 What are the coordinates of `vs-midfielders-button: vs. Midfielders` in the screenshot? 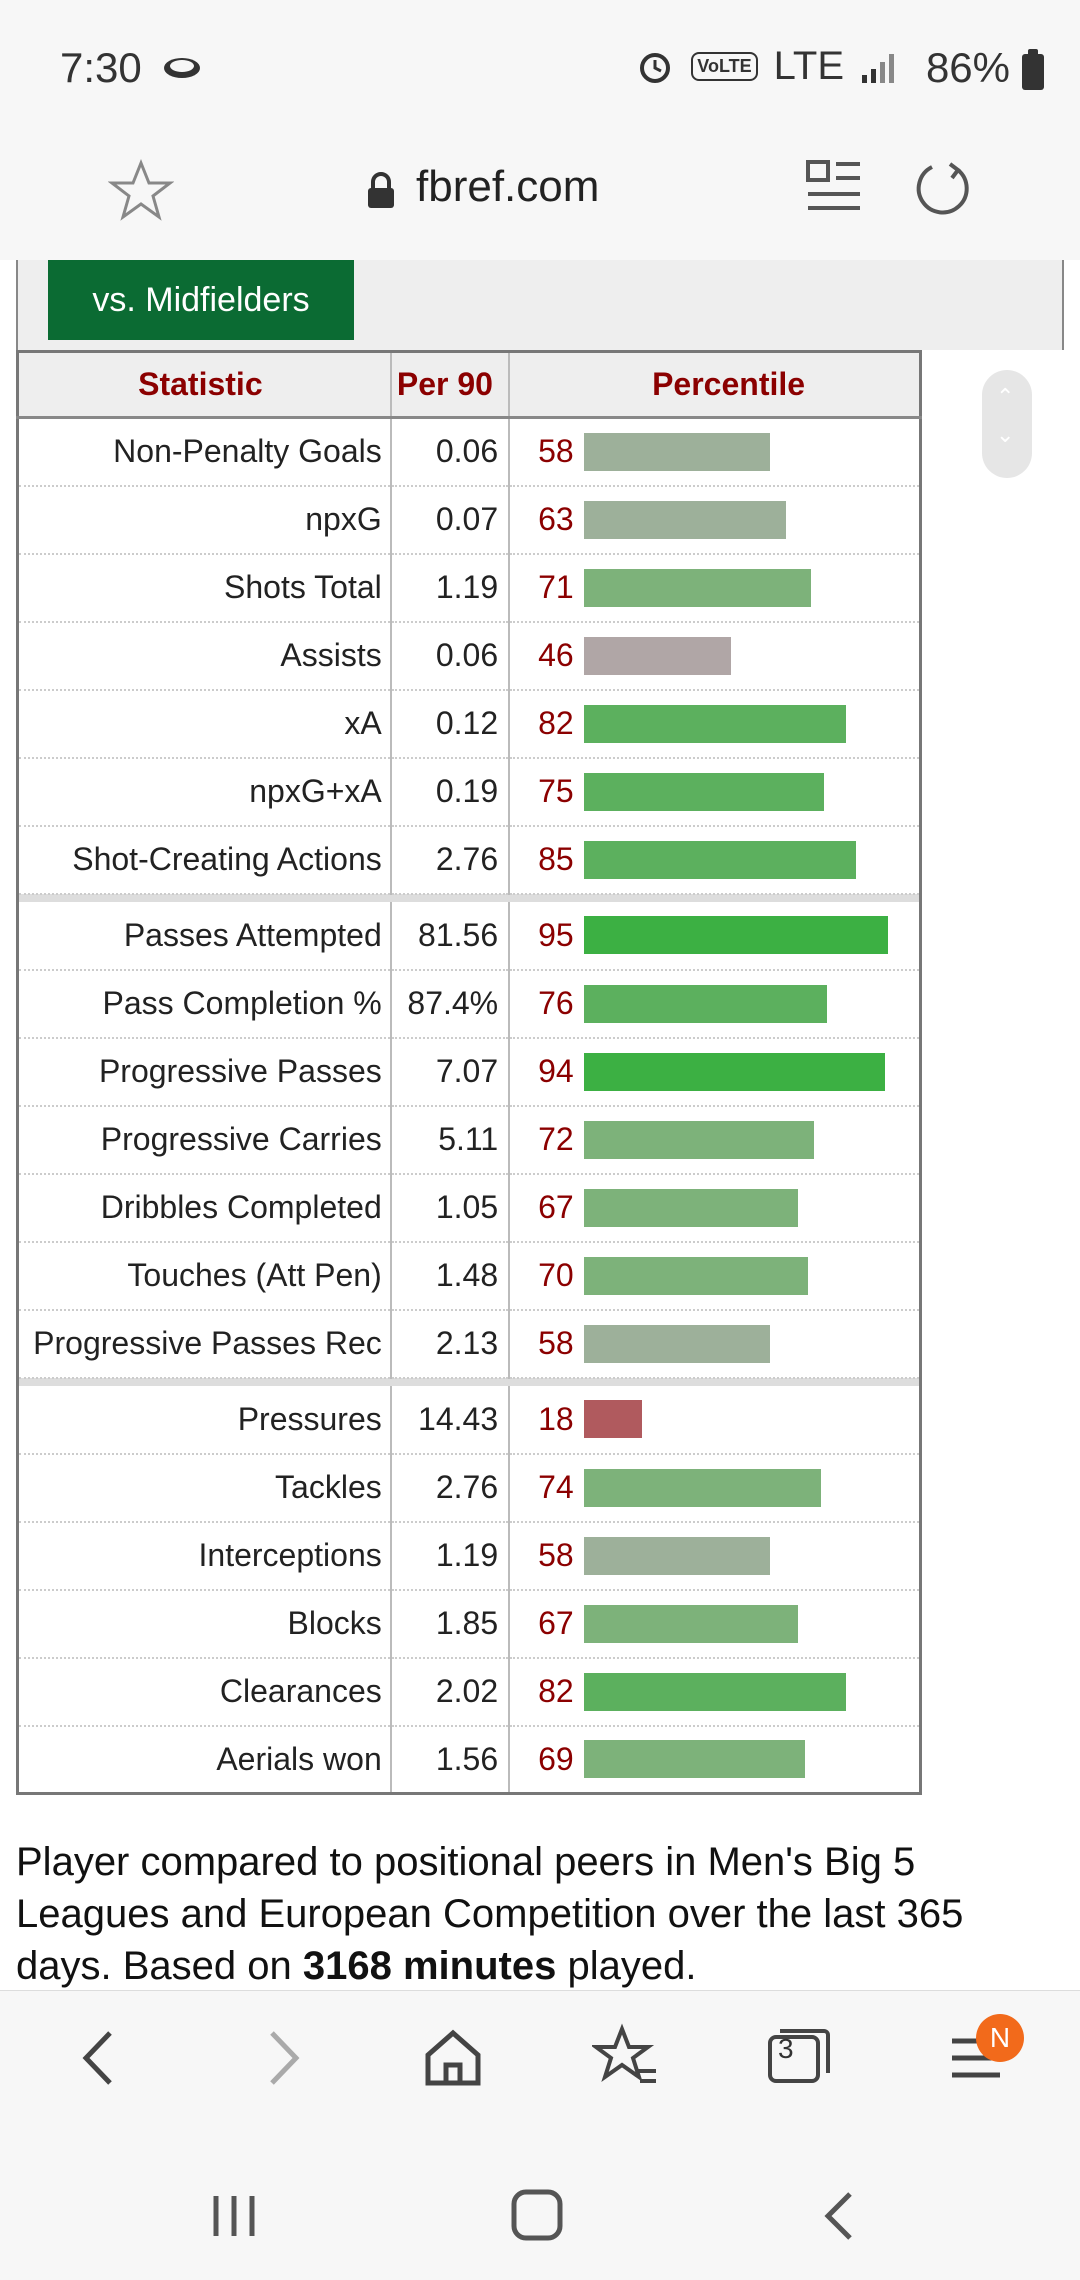 It's located at (201, 300).